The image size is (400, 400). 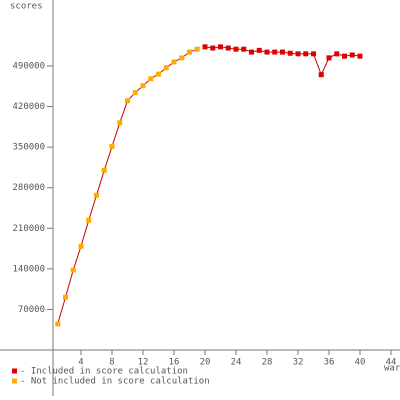 What do you see at coordinates (28, 229) in the screenshot?
I see `y-tick-label: 210000` at bounding box center [28, 229].